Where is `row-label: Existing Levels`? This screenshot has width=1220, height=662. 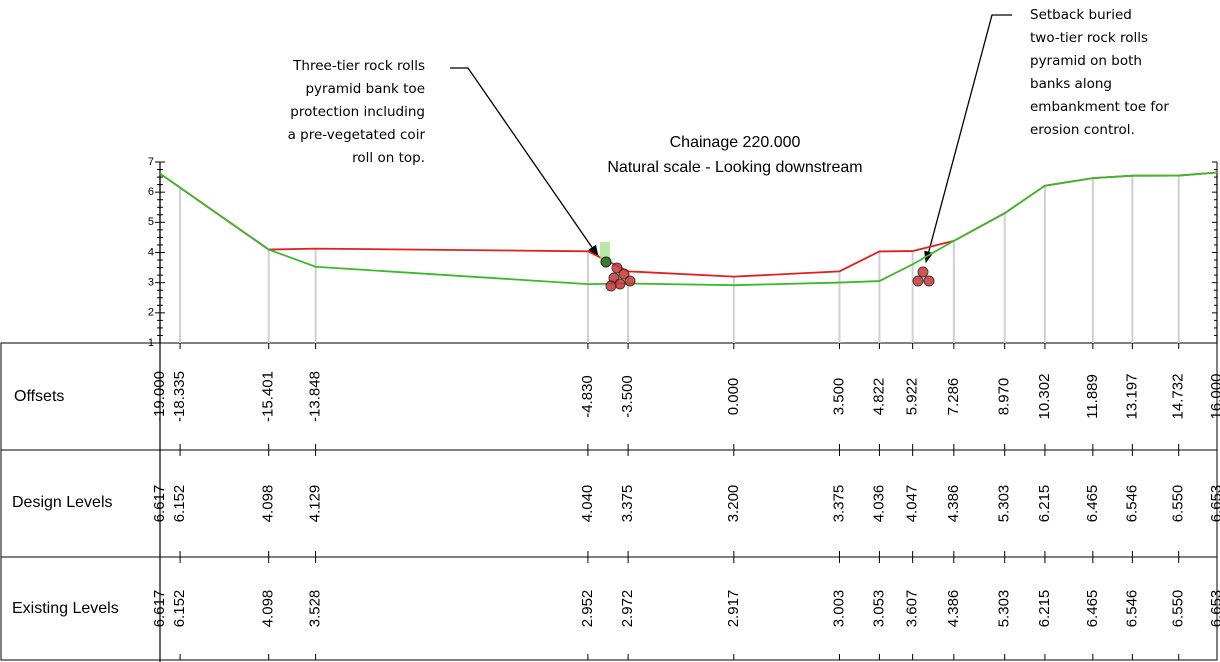 row-label: Existing Levels is located at coordinates (65, 608).